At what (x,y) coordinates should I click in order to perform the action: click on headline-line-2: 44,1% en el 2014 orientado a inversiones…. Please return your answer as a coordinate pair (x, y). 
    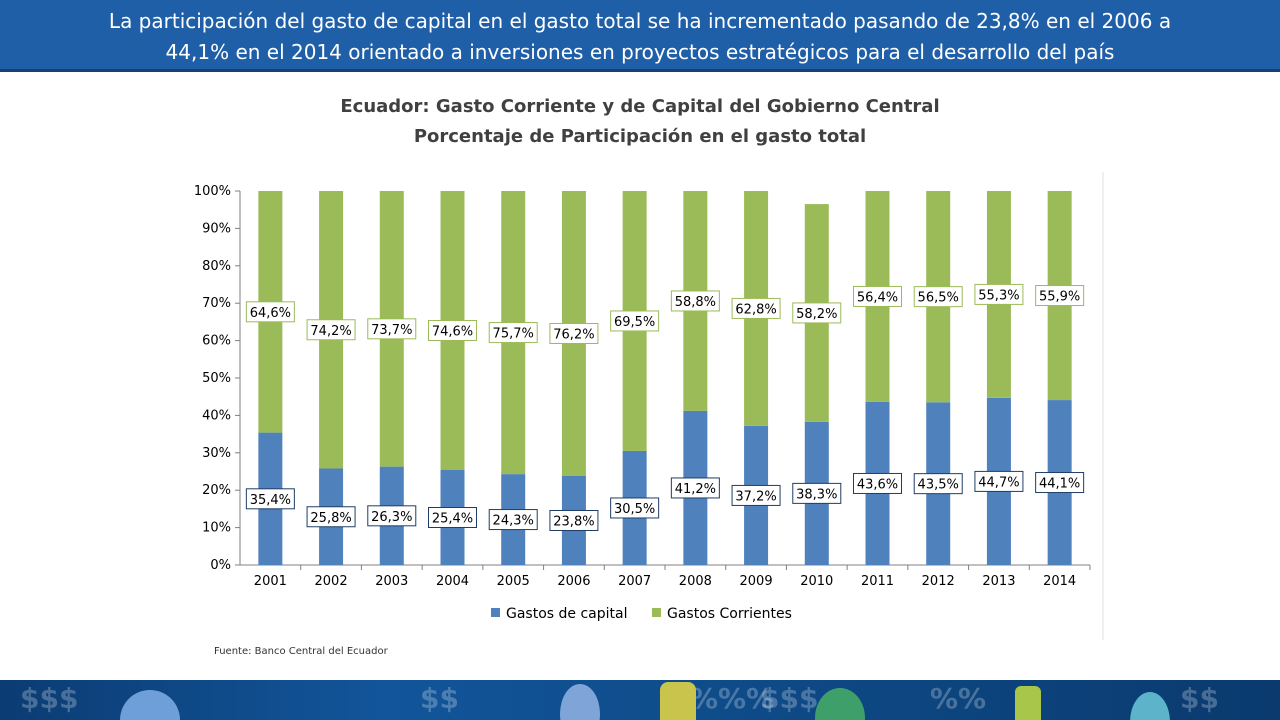
    Looking at the image, I should click on (640, 52).